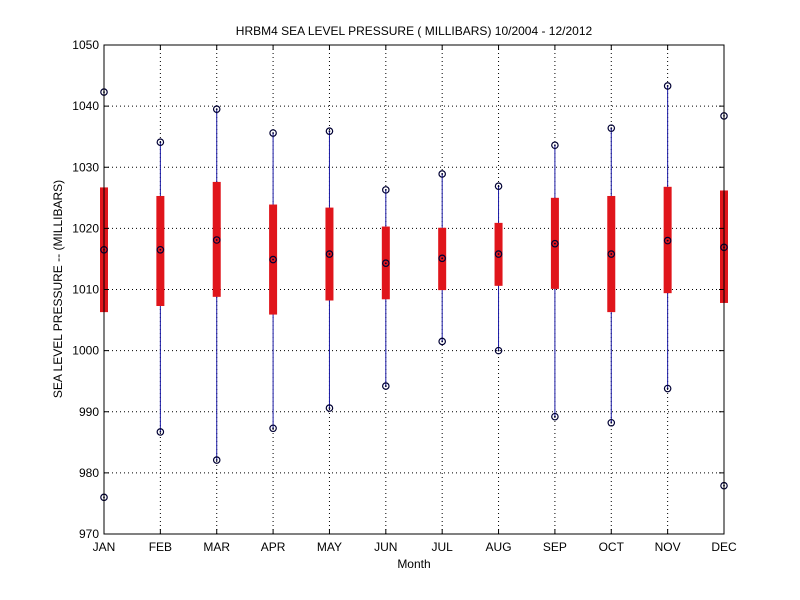 The height and width of the screenshot is (600, 800). I want to click on y-tick-label: 980, so click(89, 473).